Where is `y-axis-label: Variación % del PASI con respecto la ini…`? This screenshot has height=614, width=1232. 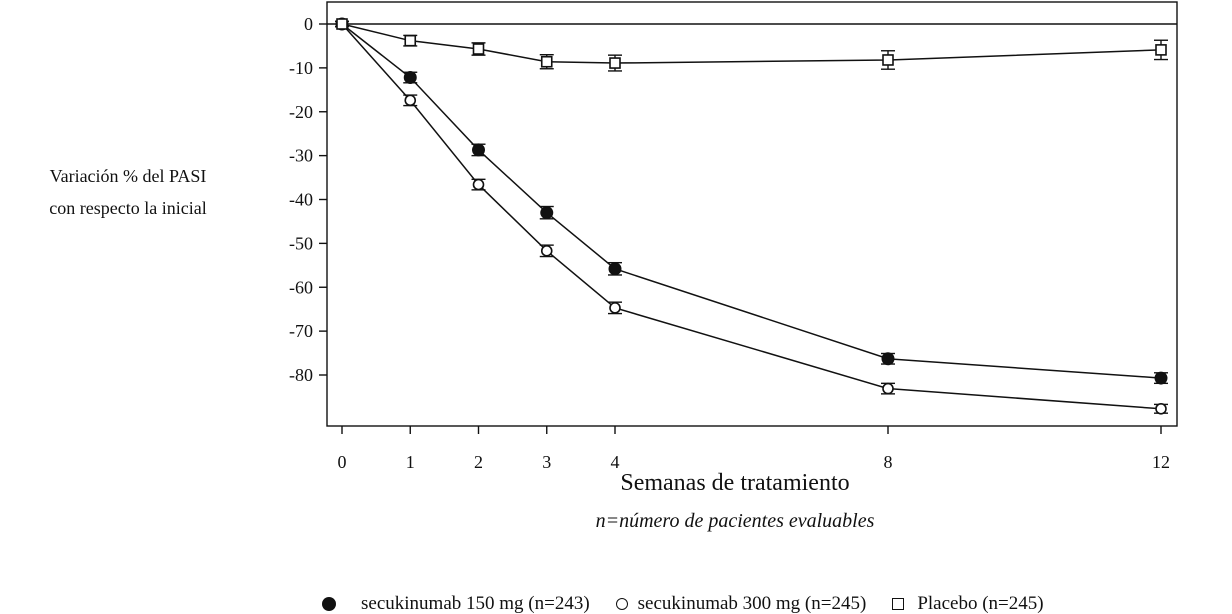 y-axis-label: Variación % del PASI con respecto la ini… is located at coordinates (128, 192).